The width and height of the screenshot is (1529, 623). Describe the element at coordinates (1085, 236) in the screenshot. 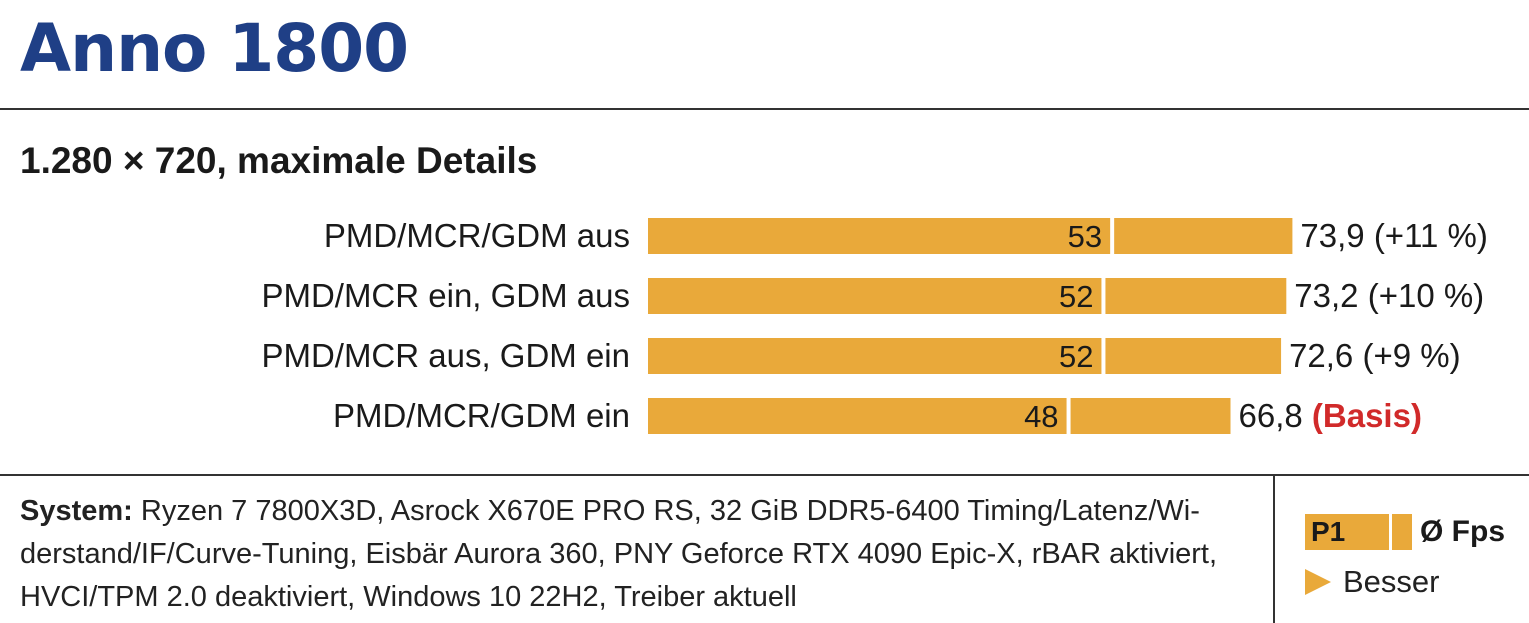

I see `p1-value-label: 53` at that location.